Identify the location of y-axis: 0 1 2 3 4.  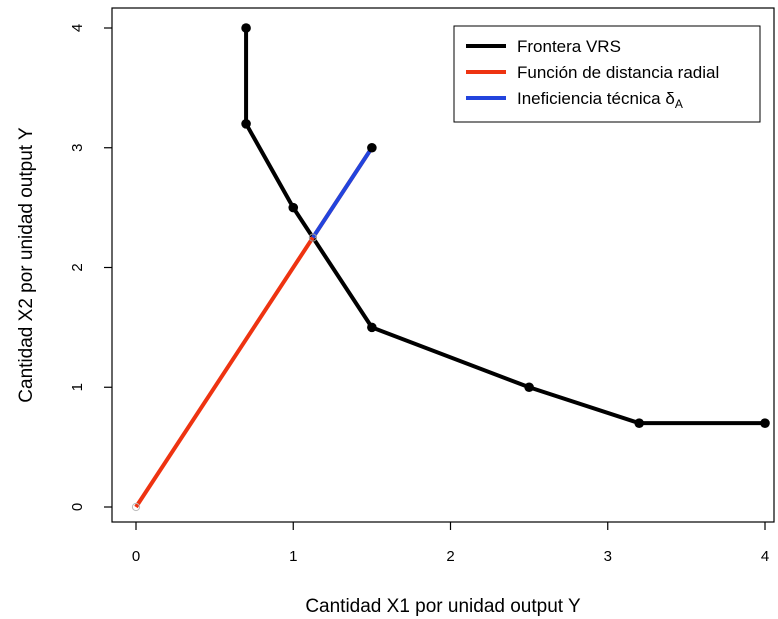
(90, 267).